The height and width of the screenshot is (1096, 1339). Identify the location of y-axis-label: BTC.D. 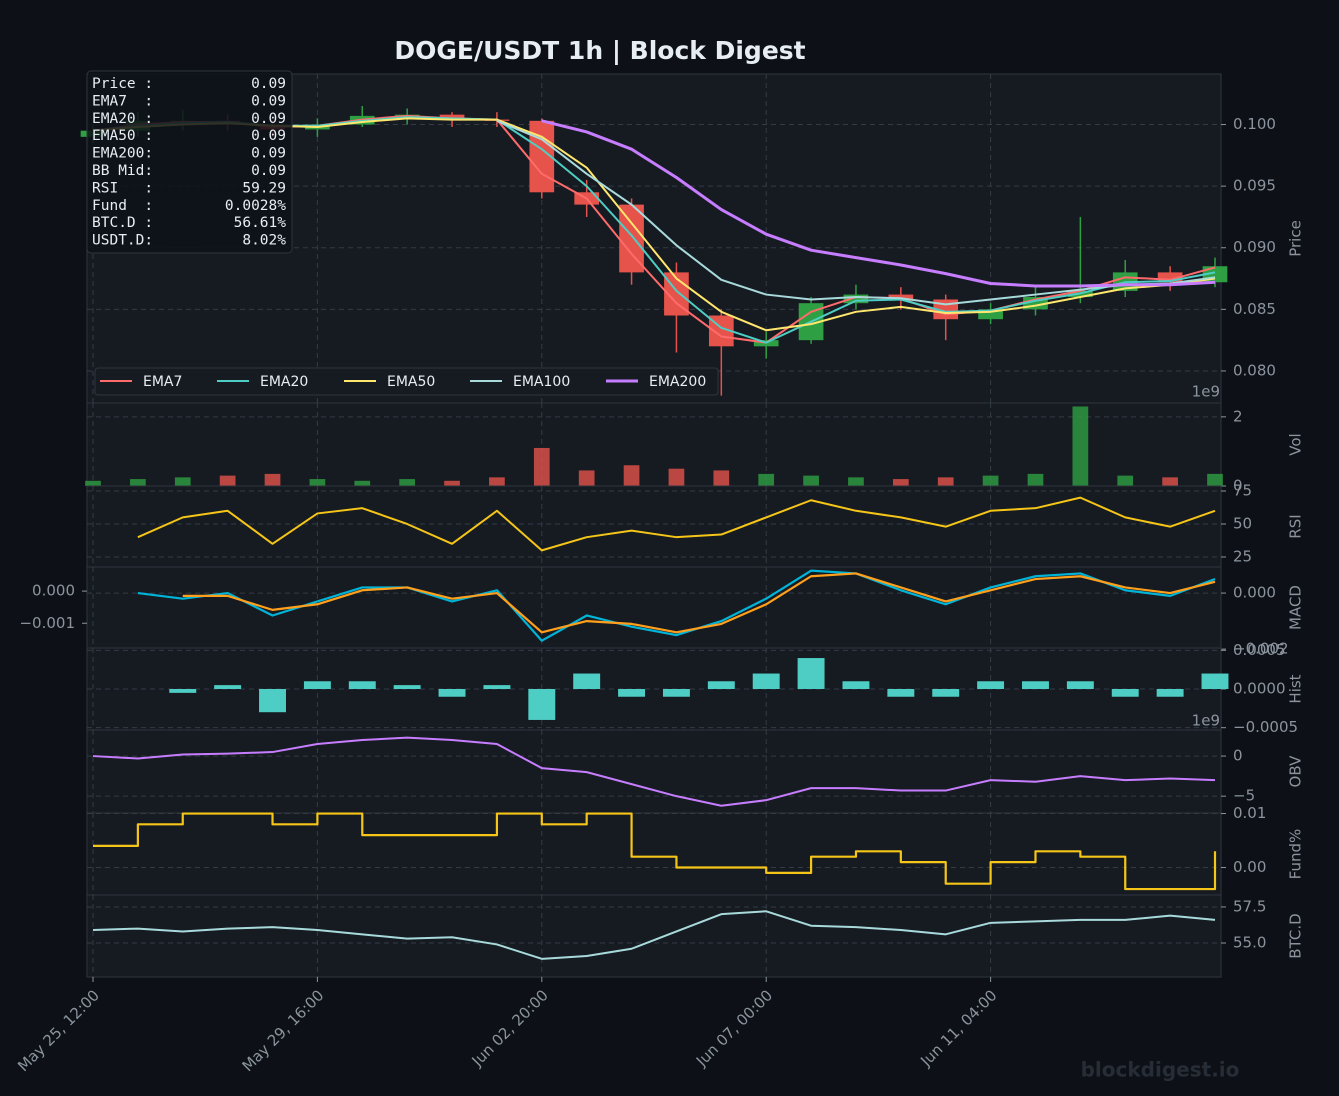
(1296, 935).